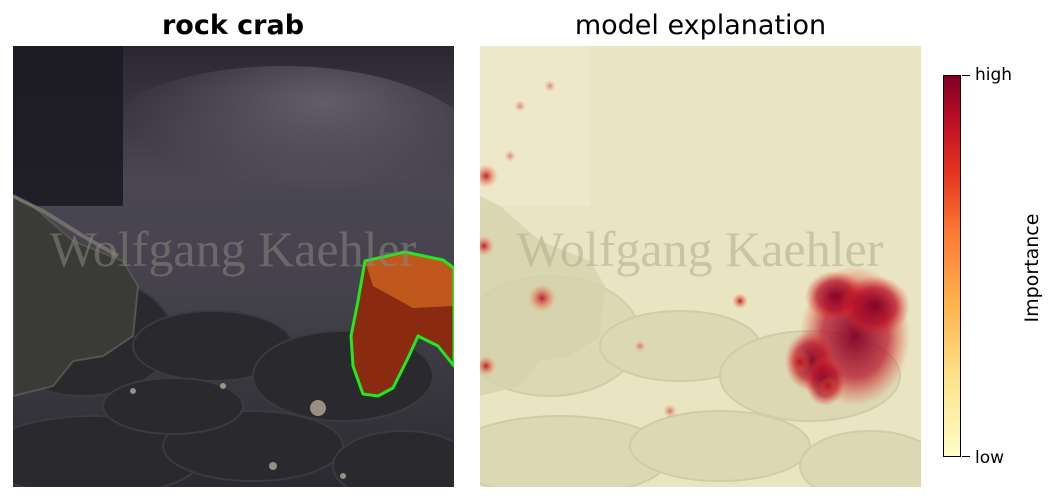 This screenshot has height=500, width=1053. What do you see at coordinates (1032, 268) in the screenshot?
I see `colorbar-axis-label: Importance` at bounding box center [1032, 268].